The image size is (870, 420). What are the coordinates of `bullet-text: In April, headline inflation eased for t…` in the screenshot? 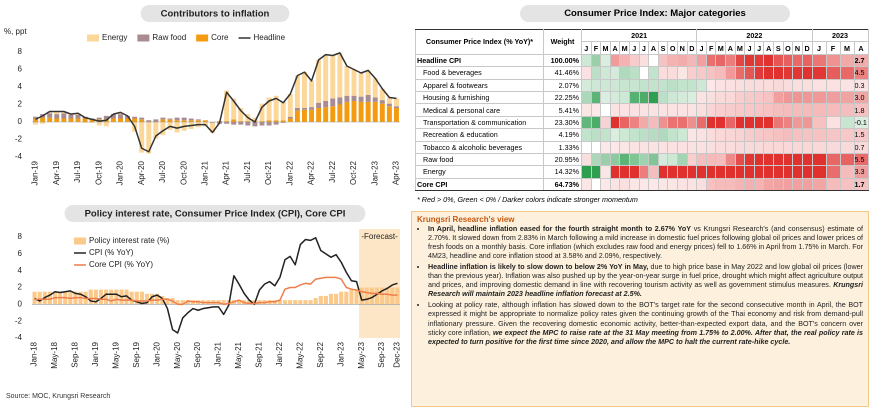 It's located at (559, 229).